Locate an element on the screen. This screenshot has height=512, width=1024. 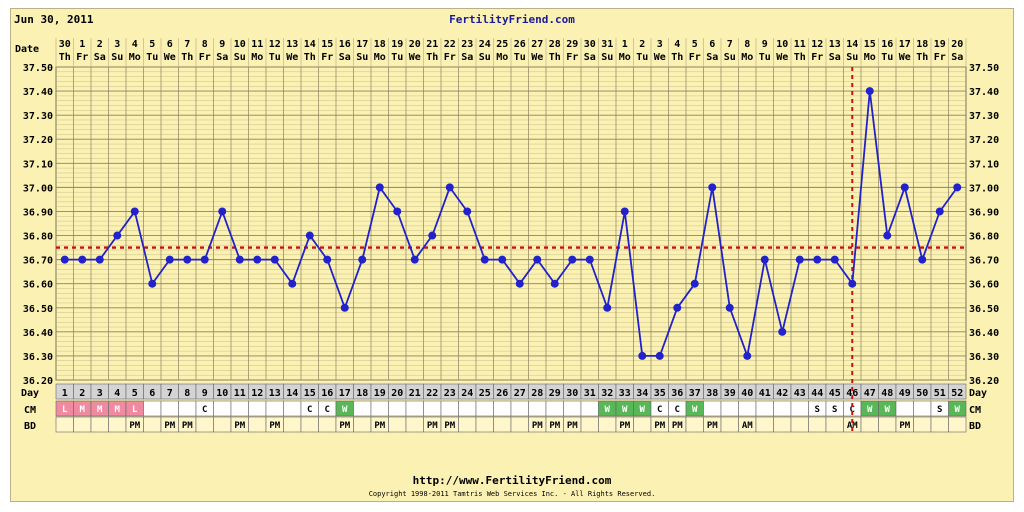
date-label: 10 is located at coordinates (782, 44).